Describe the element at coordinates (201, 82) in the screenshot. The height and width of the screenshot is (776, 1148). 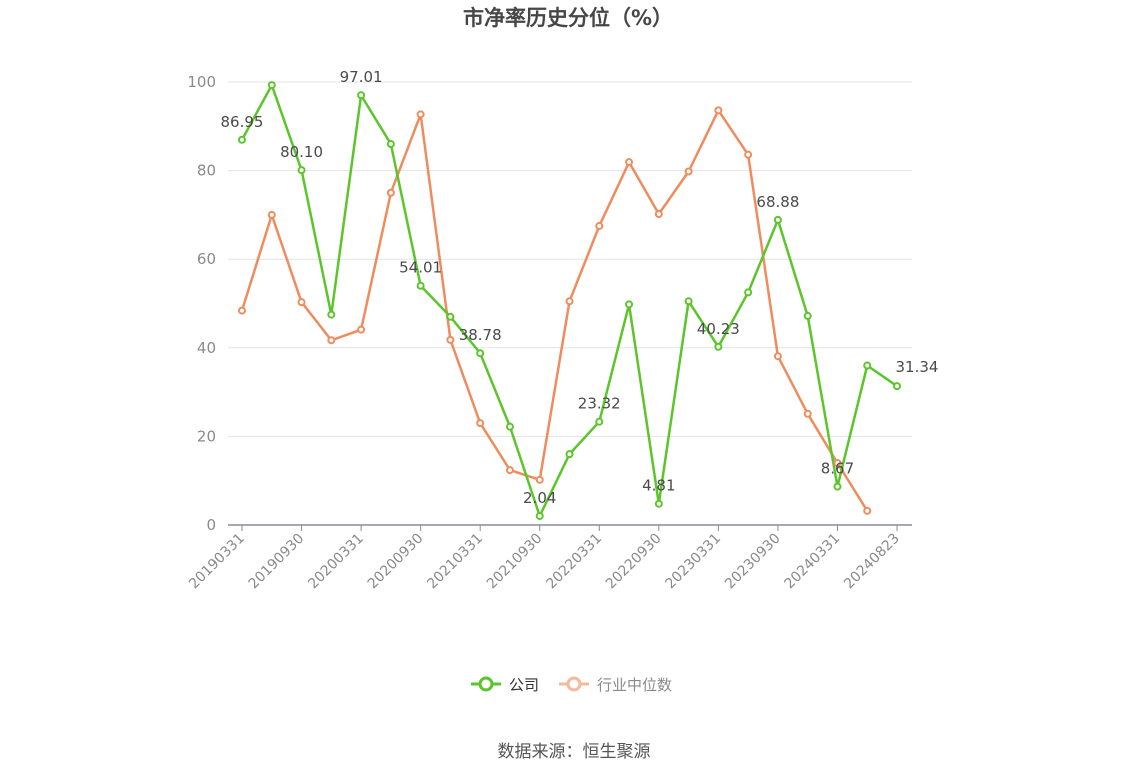
I see `y-tick-label: 100` at that location.